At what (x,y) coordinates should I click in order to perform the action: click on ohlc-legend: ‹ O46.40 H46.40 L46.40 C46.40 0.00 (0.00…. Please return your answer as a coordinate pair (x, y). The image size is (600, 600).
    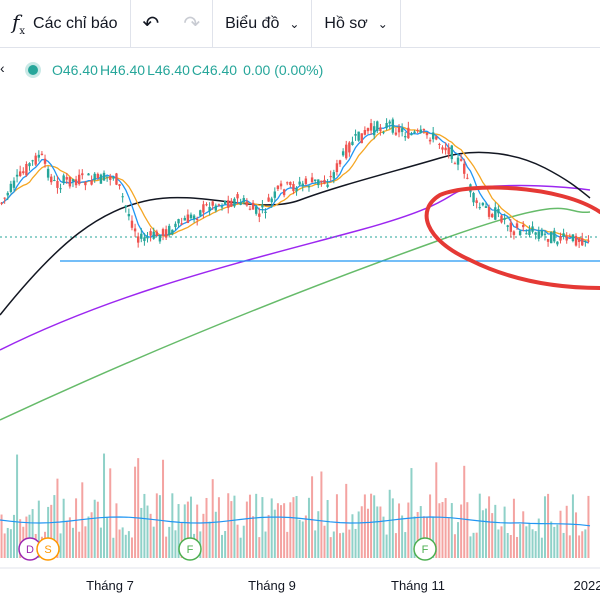
    Looking at the image, I should click on (162, 70).